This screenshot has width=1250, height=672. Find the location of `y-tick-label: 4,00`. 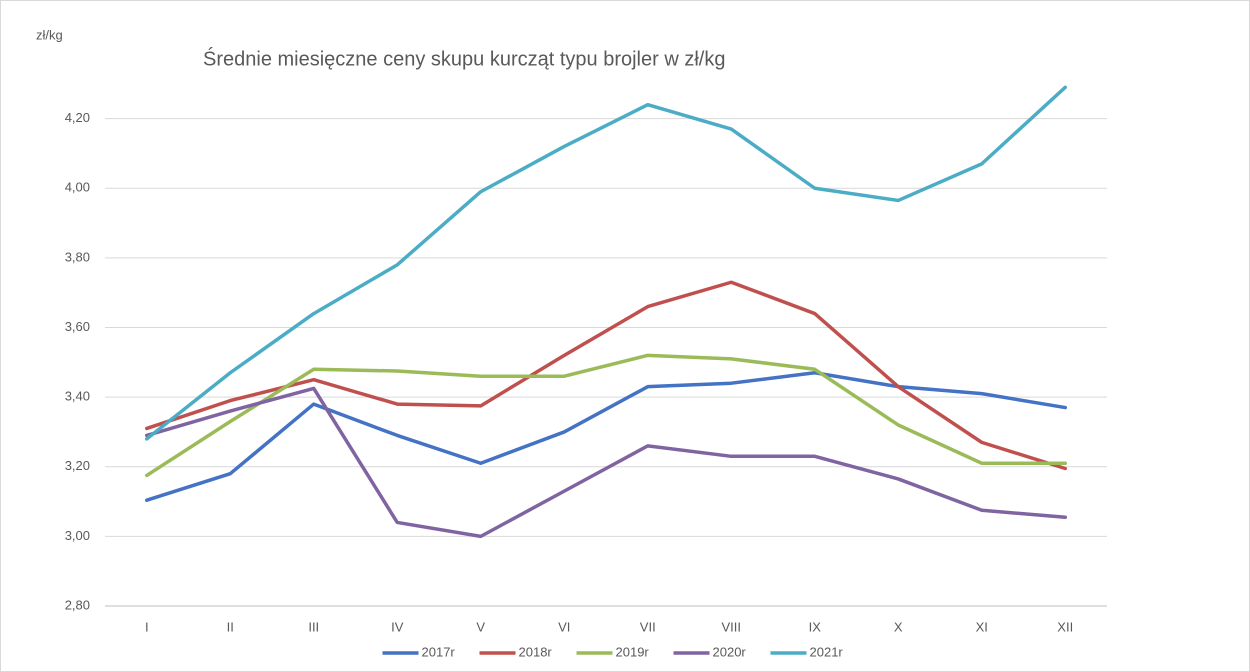

y-tick-label: 4,00 is located at coordinates (77, 187).